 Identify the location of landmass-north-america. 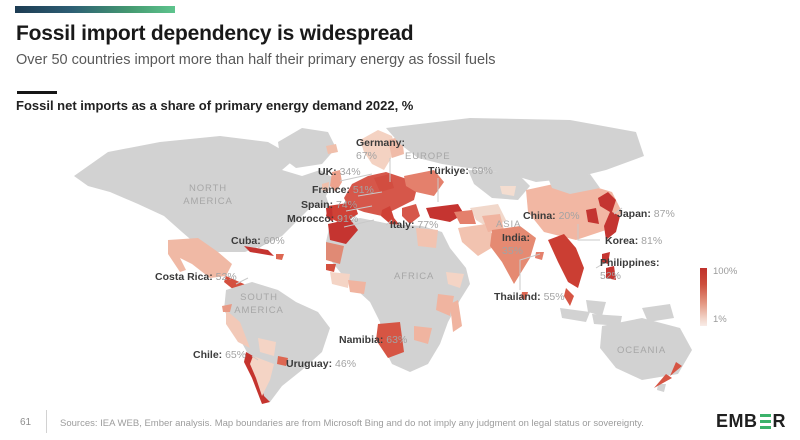
(204, 194).